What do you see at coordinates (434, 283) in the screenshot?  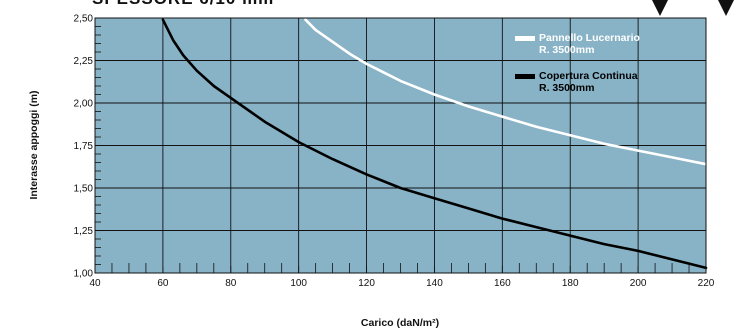 I see `x-tick-label: 140` at bounding box center [434, 283].